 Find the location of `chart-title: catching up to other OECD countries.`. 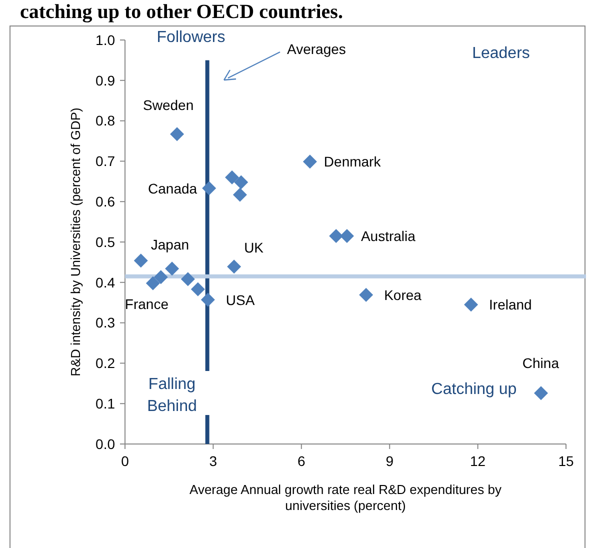

chart-title: catching up to other OECD countries. is located at coordinates (181, 12).